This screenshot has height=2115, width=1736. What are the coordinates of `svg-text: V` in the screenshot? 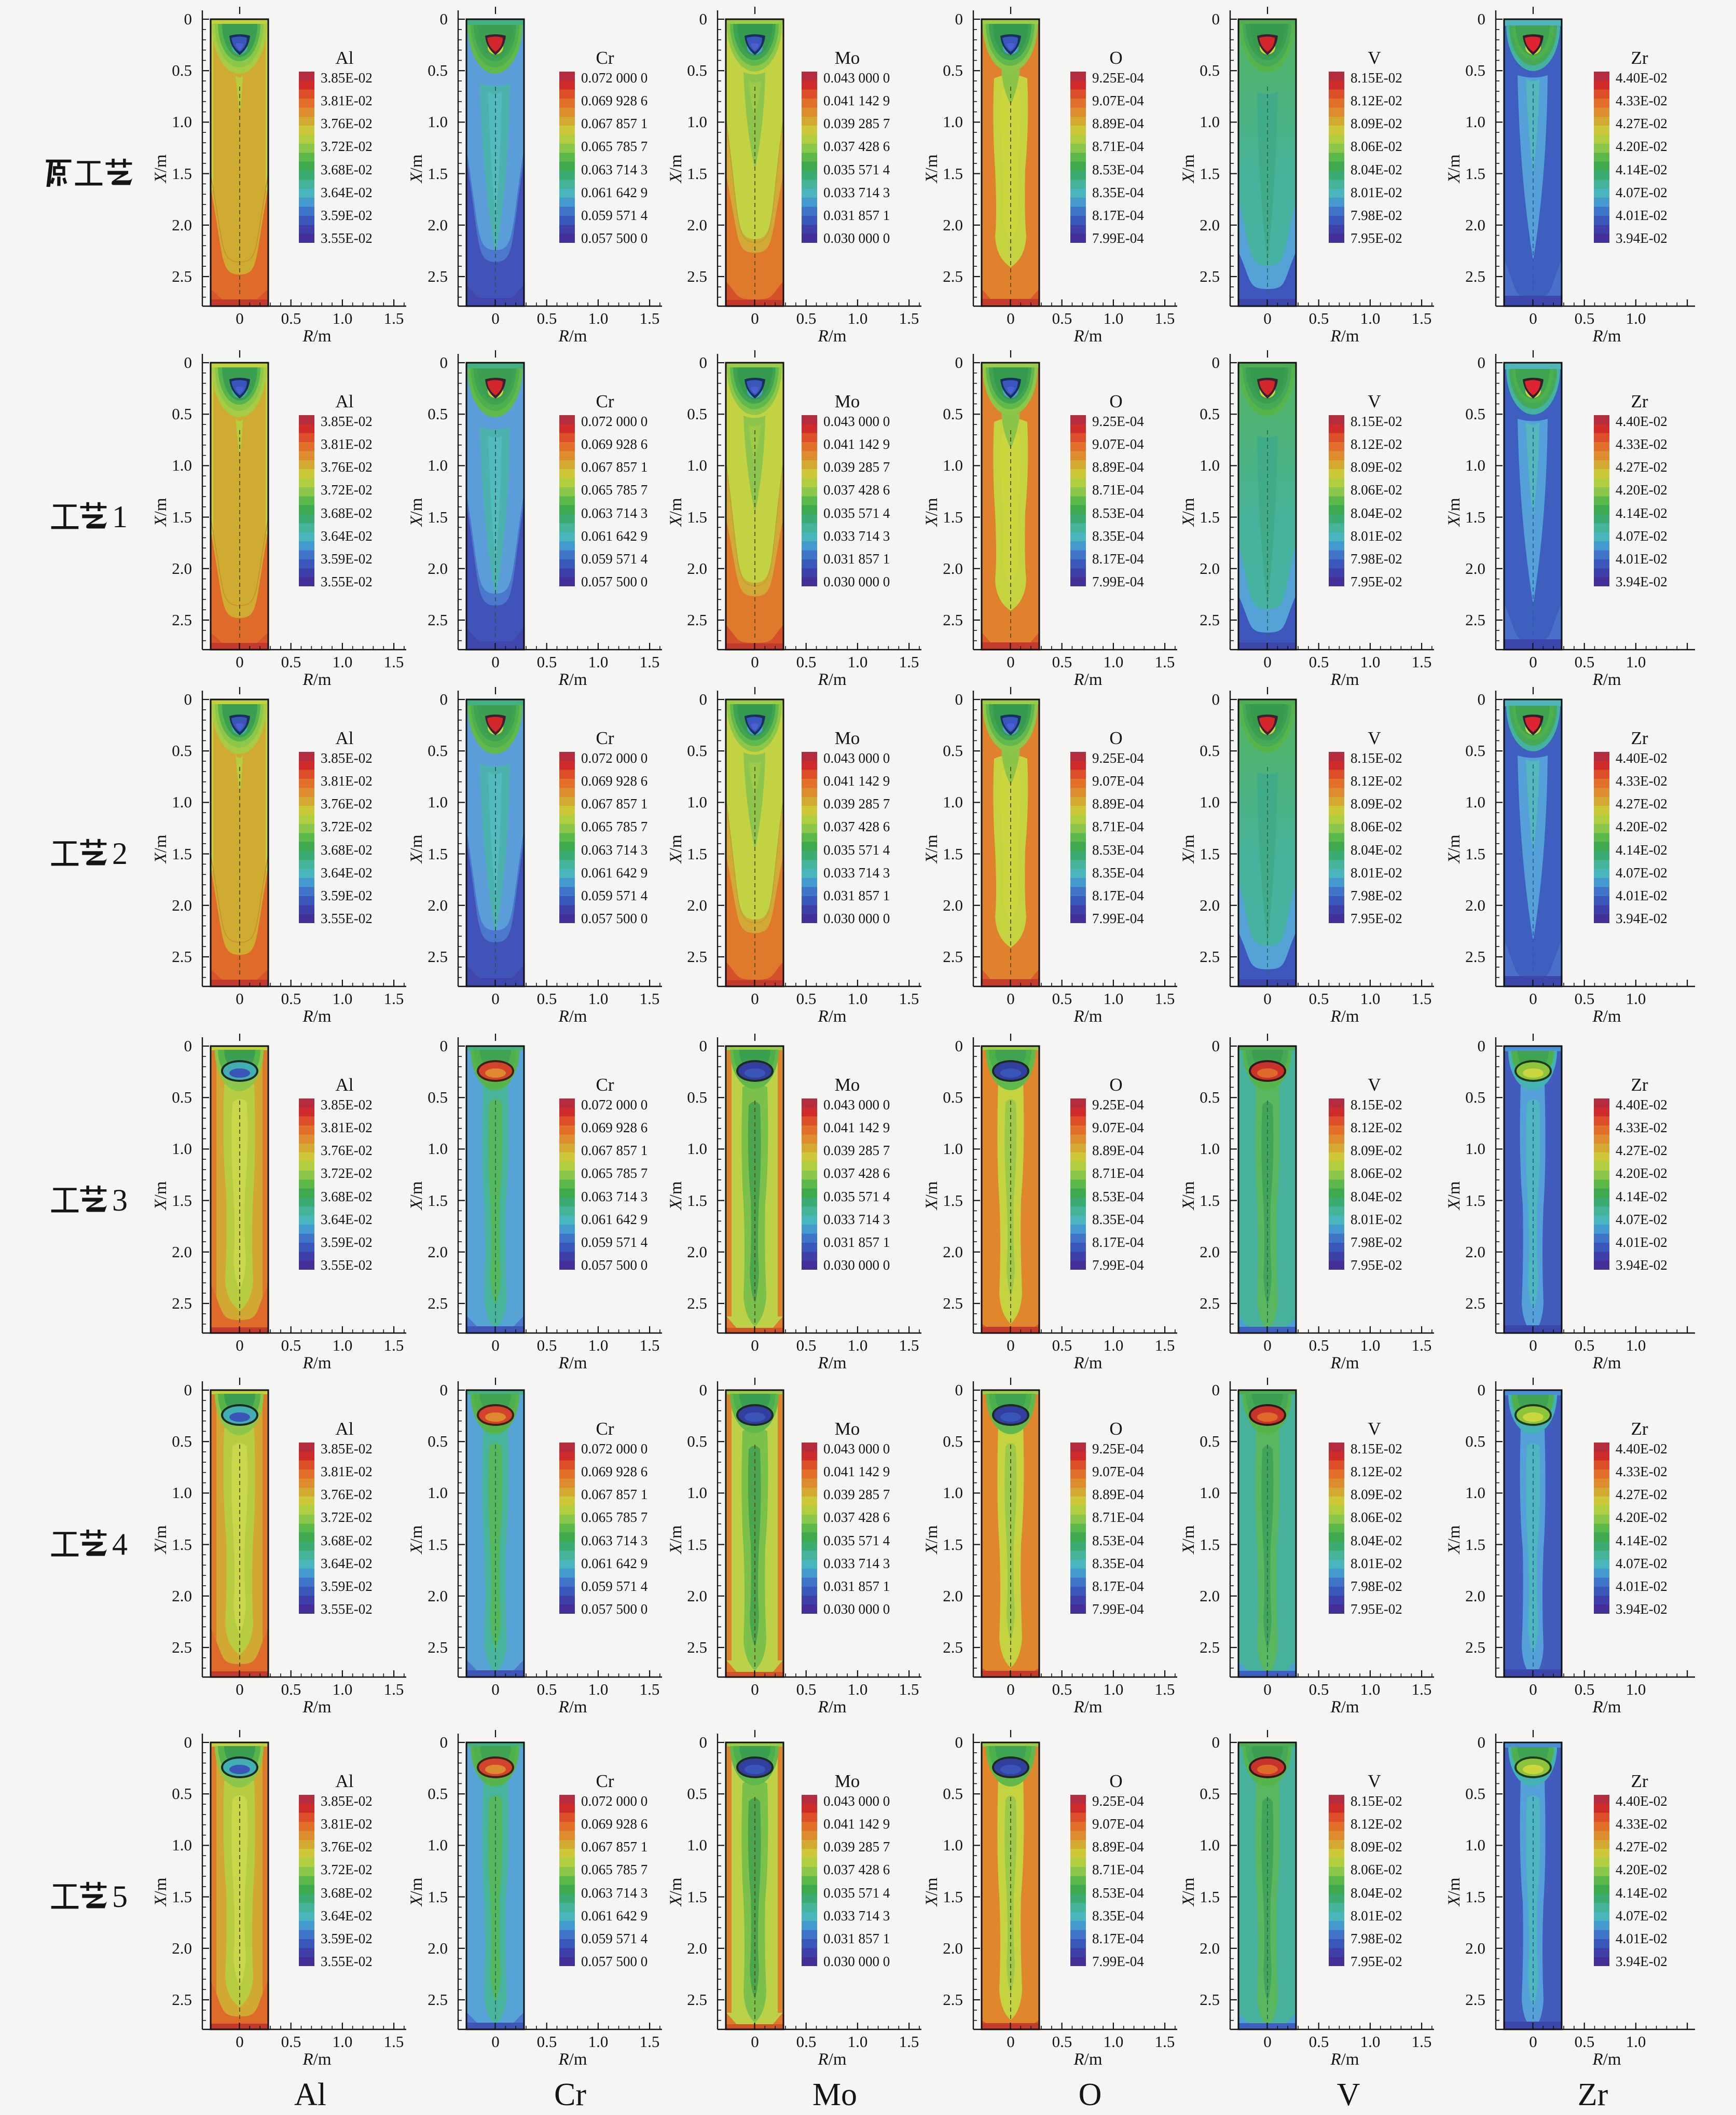 It's located at (1348, 2094).